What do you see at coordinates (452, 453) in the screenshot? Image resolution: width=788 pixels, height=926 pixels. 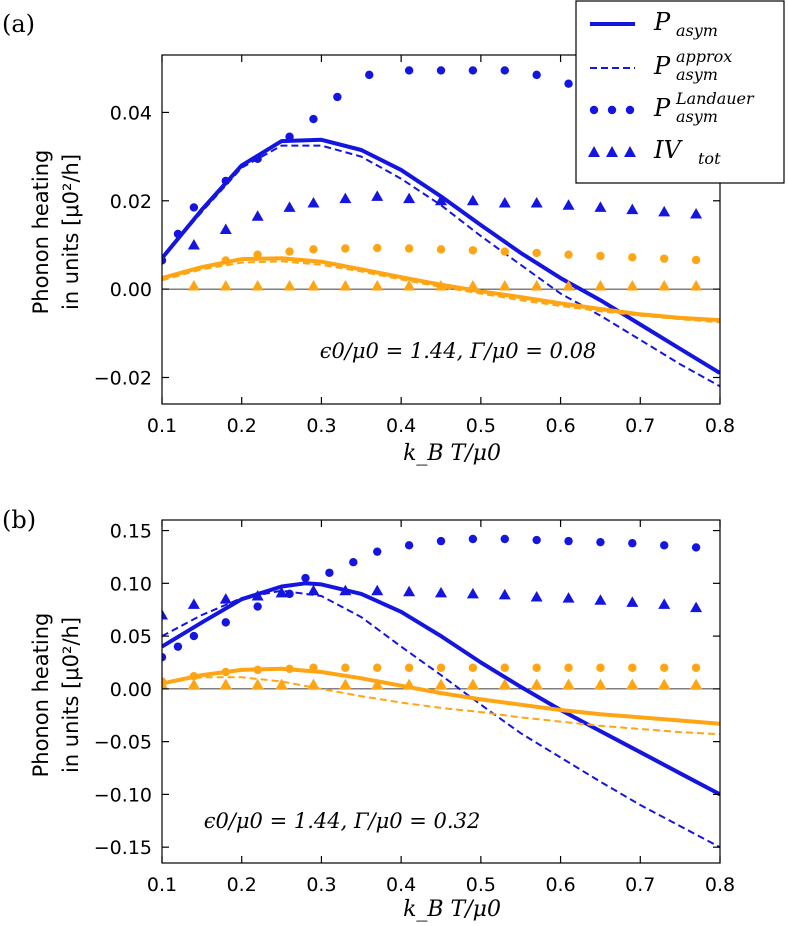 I see `panel-a-xlabel: k_B T/μ0` at bounding box center [452, 453].